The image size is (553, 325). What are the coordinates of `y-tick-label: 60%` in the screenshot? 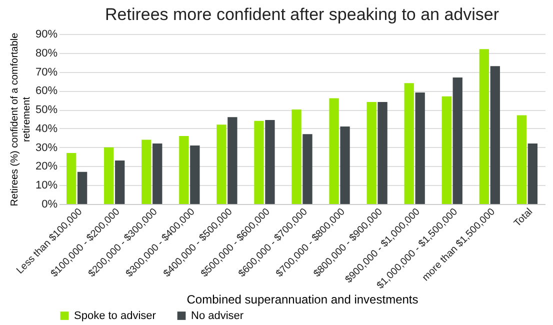 It's located at (46, 91).